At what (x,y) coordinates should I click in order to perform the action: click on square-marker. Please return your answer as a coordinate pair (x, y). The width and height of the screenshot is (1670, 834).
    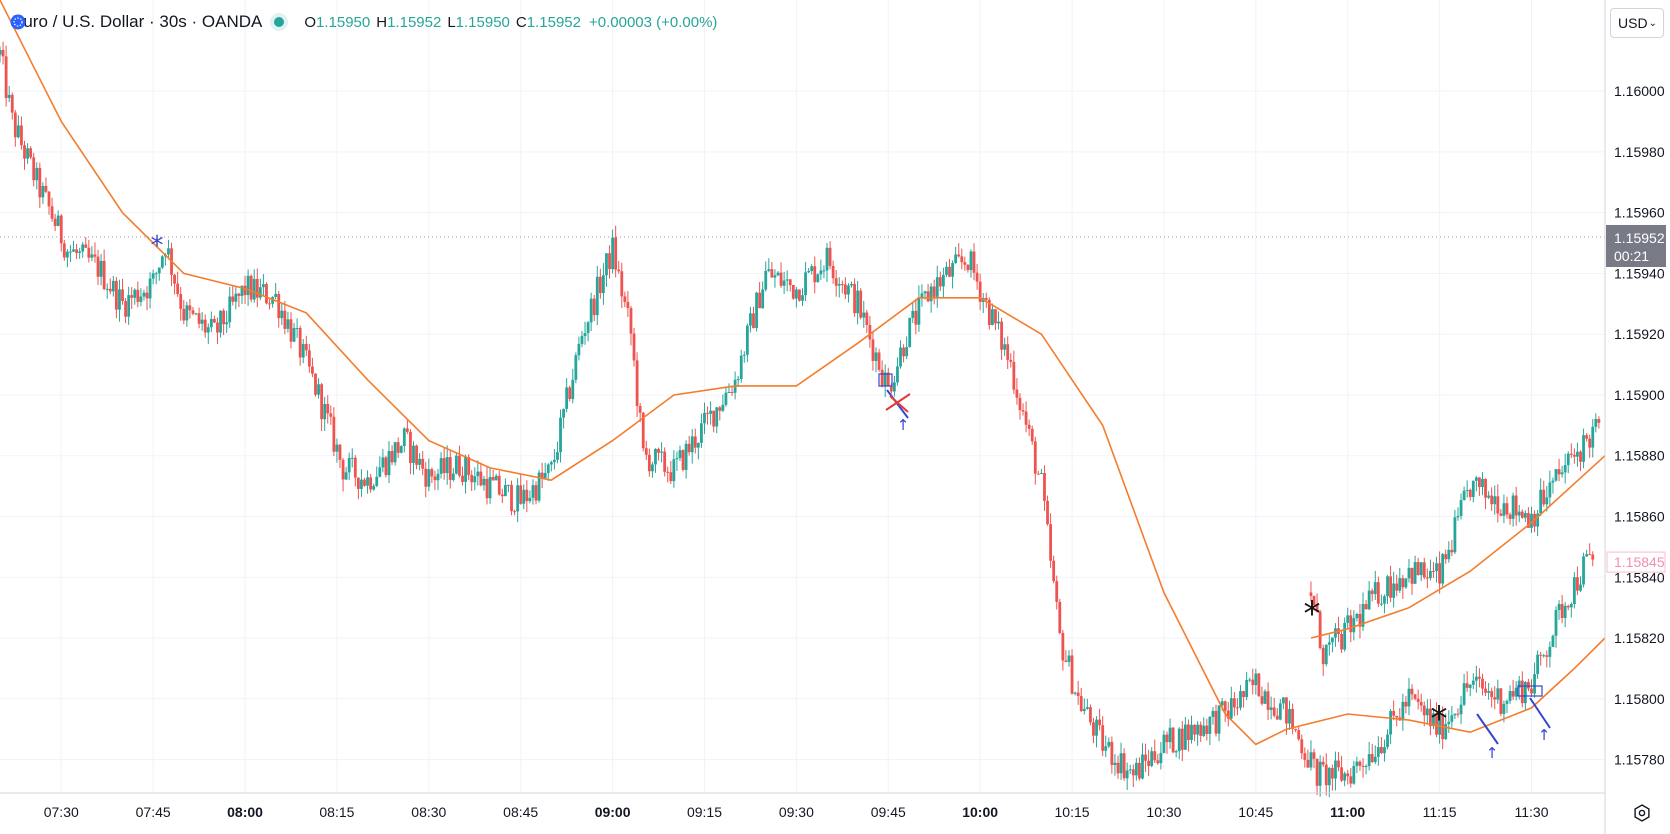
    Looking at the image, I should click on (885, 380).